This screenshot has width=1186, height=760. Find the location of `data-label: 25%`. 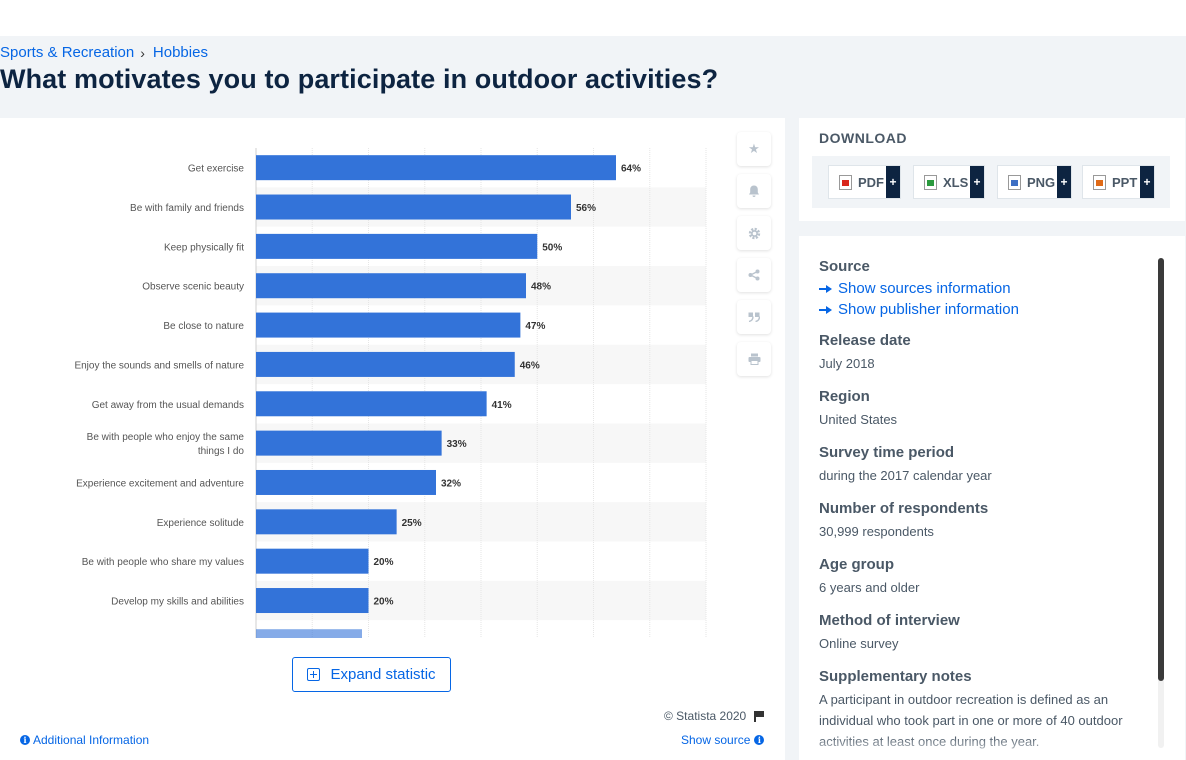

data-label: 25% is located at coordinates (412, 523).